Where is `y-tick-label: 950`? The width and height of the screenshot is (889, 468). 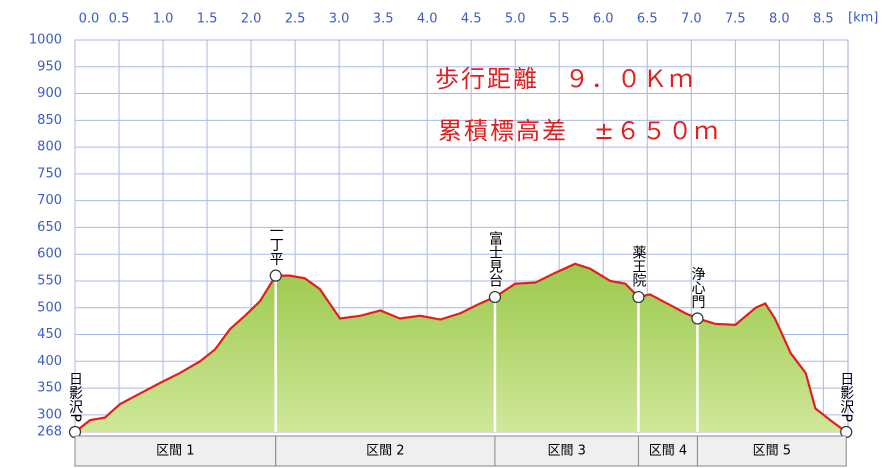
y-tick-label: 950 is located at coordinates (49, 66).